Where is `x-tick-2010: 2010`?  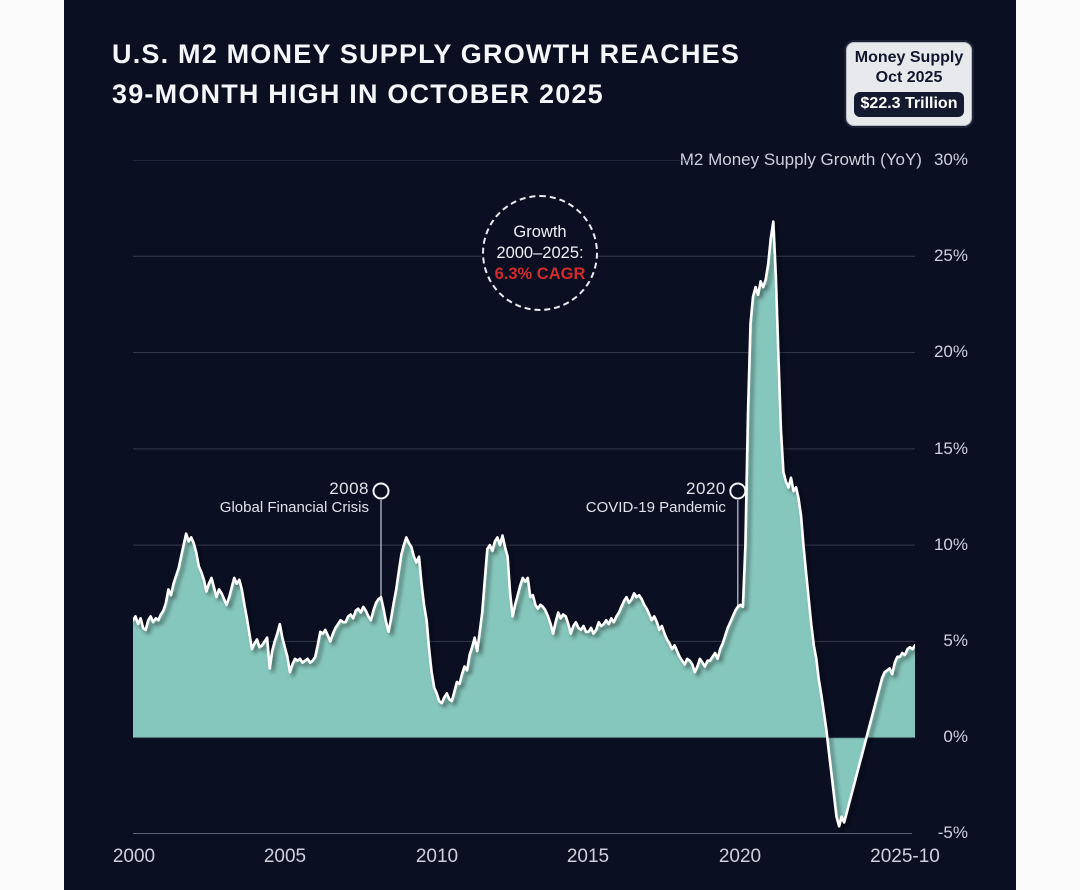
x-tick-2010: 2010 is located at coordinates (437, 856).